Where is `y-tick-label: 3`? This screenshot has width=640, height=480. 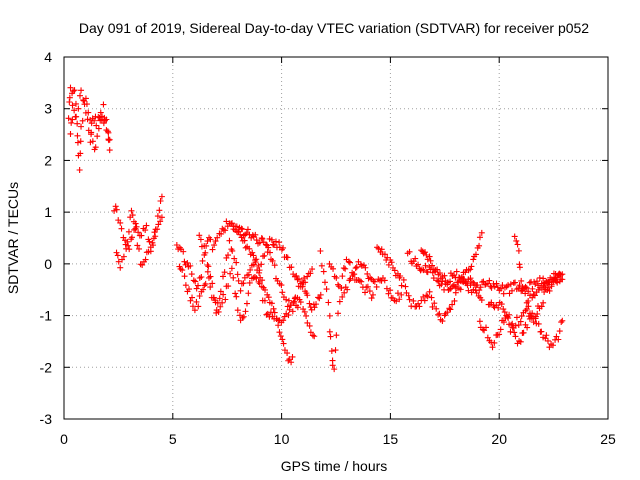
y-tick-label: 3 is located at coordinates (48, 109).